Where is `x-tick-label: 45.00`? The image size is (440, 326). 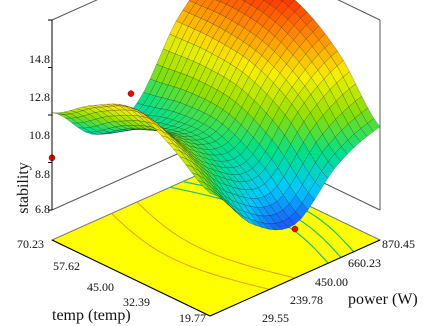 x-tick-label: 45.00 is located at coordinates (100, 287).